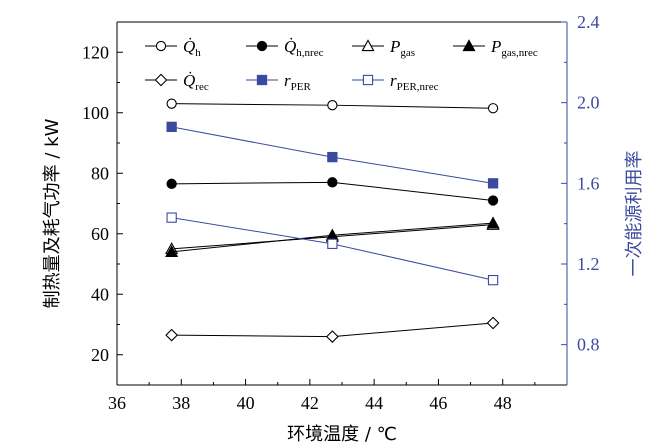  What do you see at coordinates (173, 48) in the screenshot?
I see `legend-item: Q̇h` at bounding box center [173, 48].